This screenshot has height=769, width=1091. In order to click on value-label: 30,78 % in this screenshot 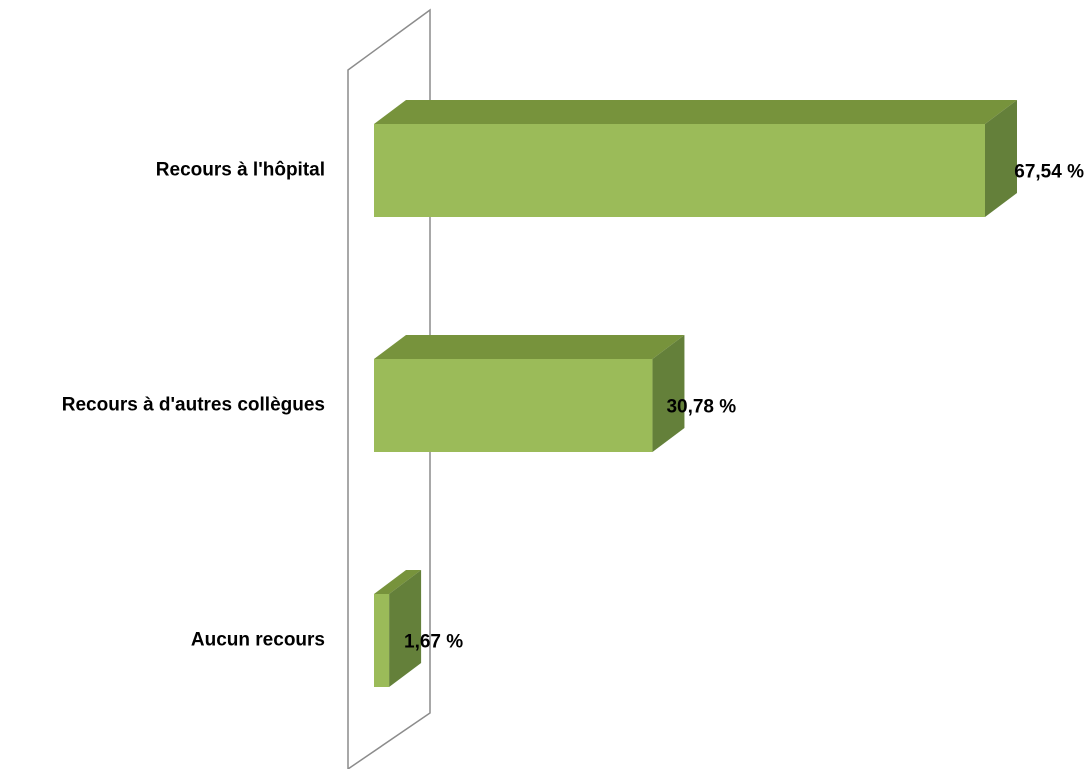, I will do `click(701, 407)`.